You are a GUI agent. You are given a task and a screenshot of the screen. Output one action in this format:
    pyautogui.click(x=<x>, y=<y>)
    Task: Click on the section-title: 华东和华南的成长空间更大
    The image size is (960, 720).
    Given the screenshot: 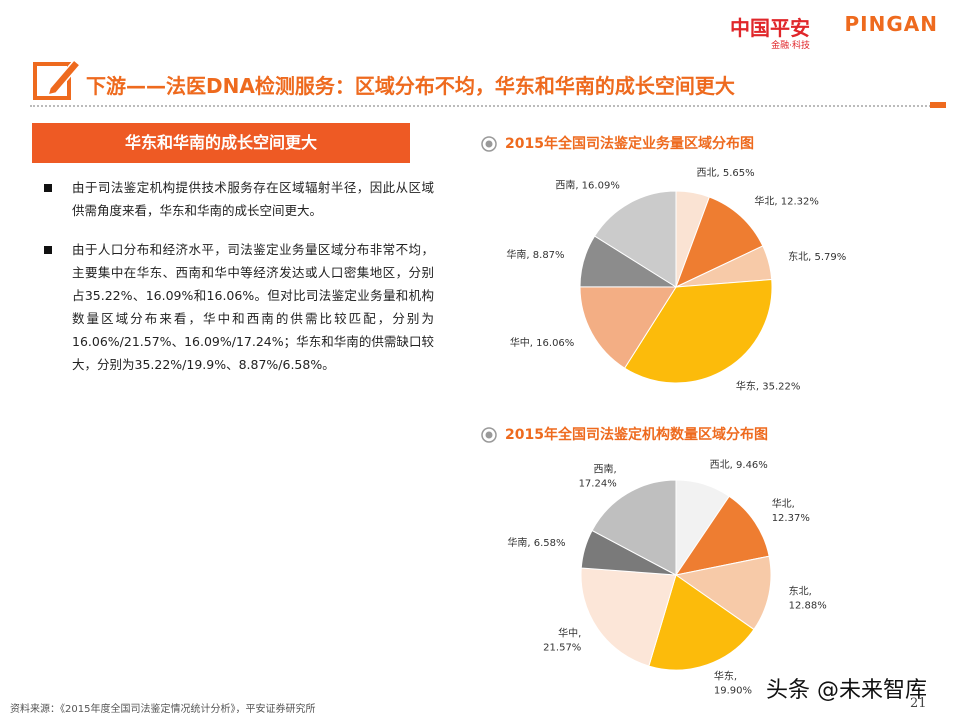 What is the action you would take?
    pyautogui.click(x=221, y=143)
    